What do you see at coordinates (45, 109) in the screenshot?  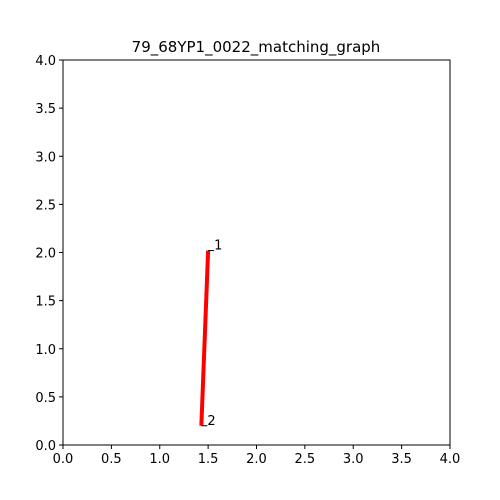 I see `y-tick-label: 3.5` at bounding box center [45, 109].